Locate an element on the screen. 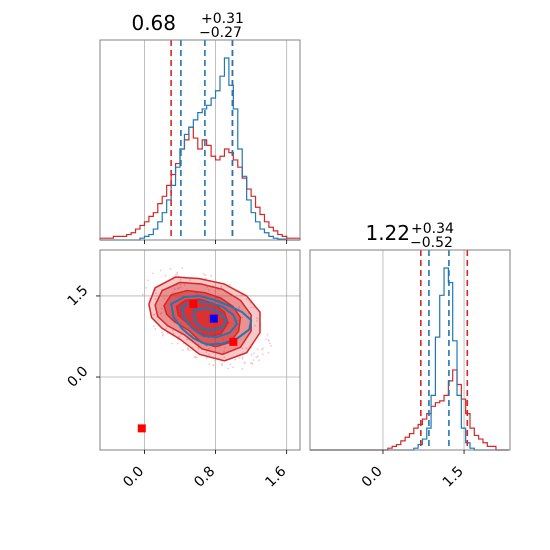 This screenshot has height=550, width=550. title-2-value: 1.22 is located at coordinates (387, 233).